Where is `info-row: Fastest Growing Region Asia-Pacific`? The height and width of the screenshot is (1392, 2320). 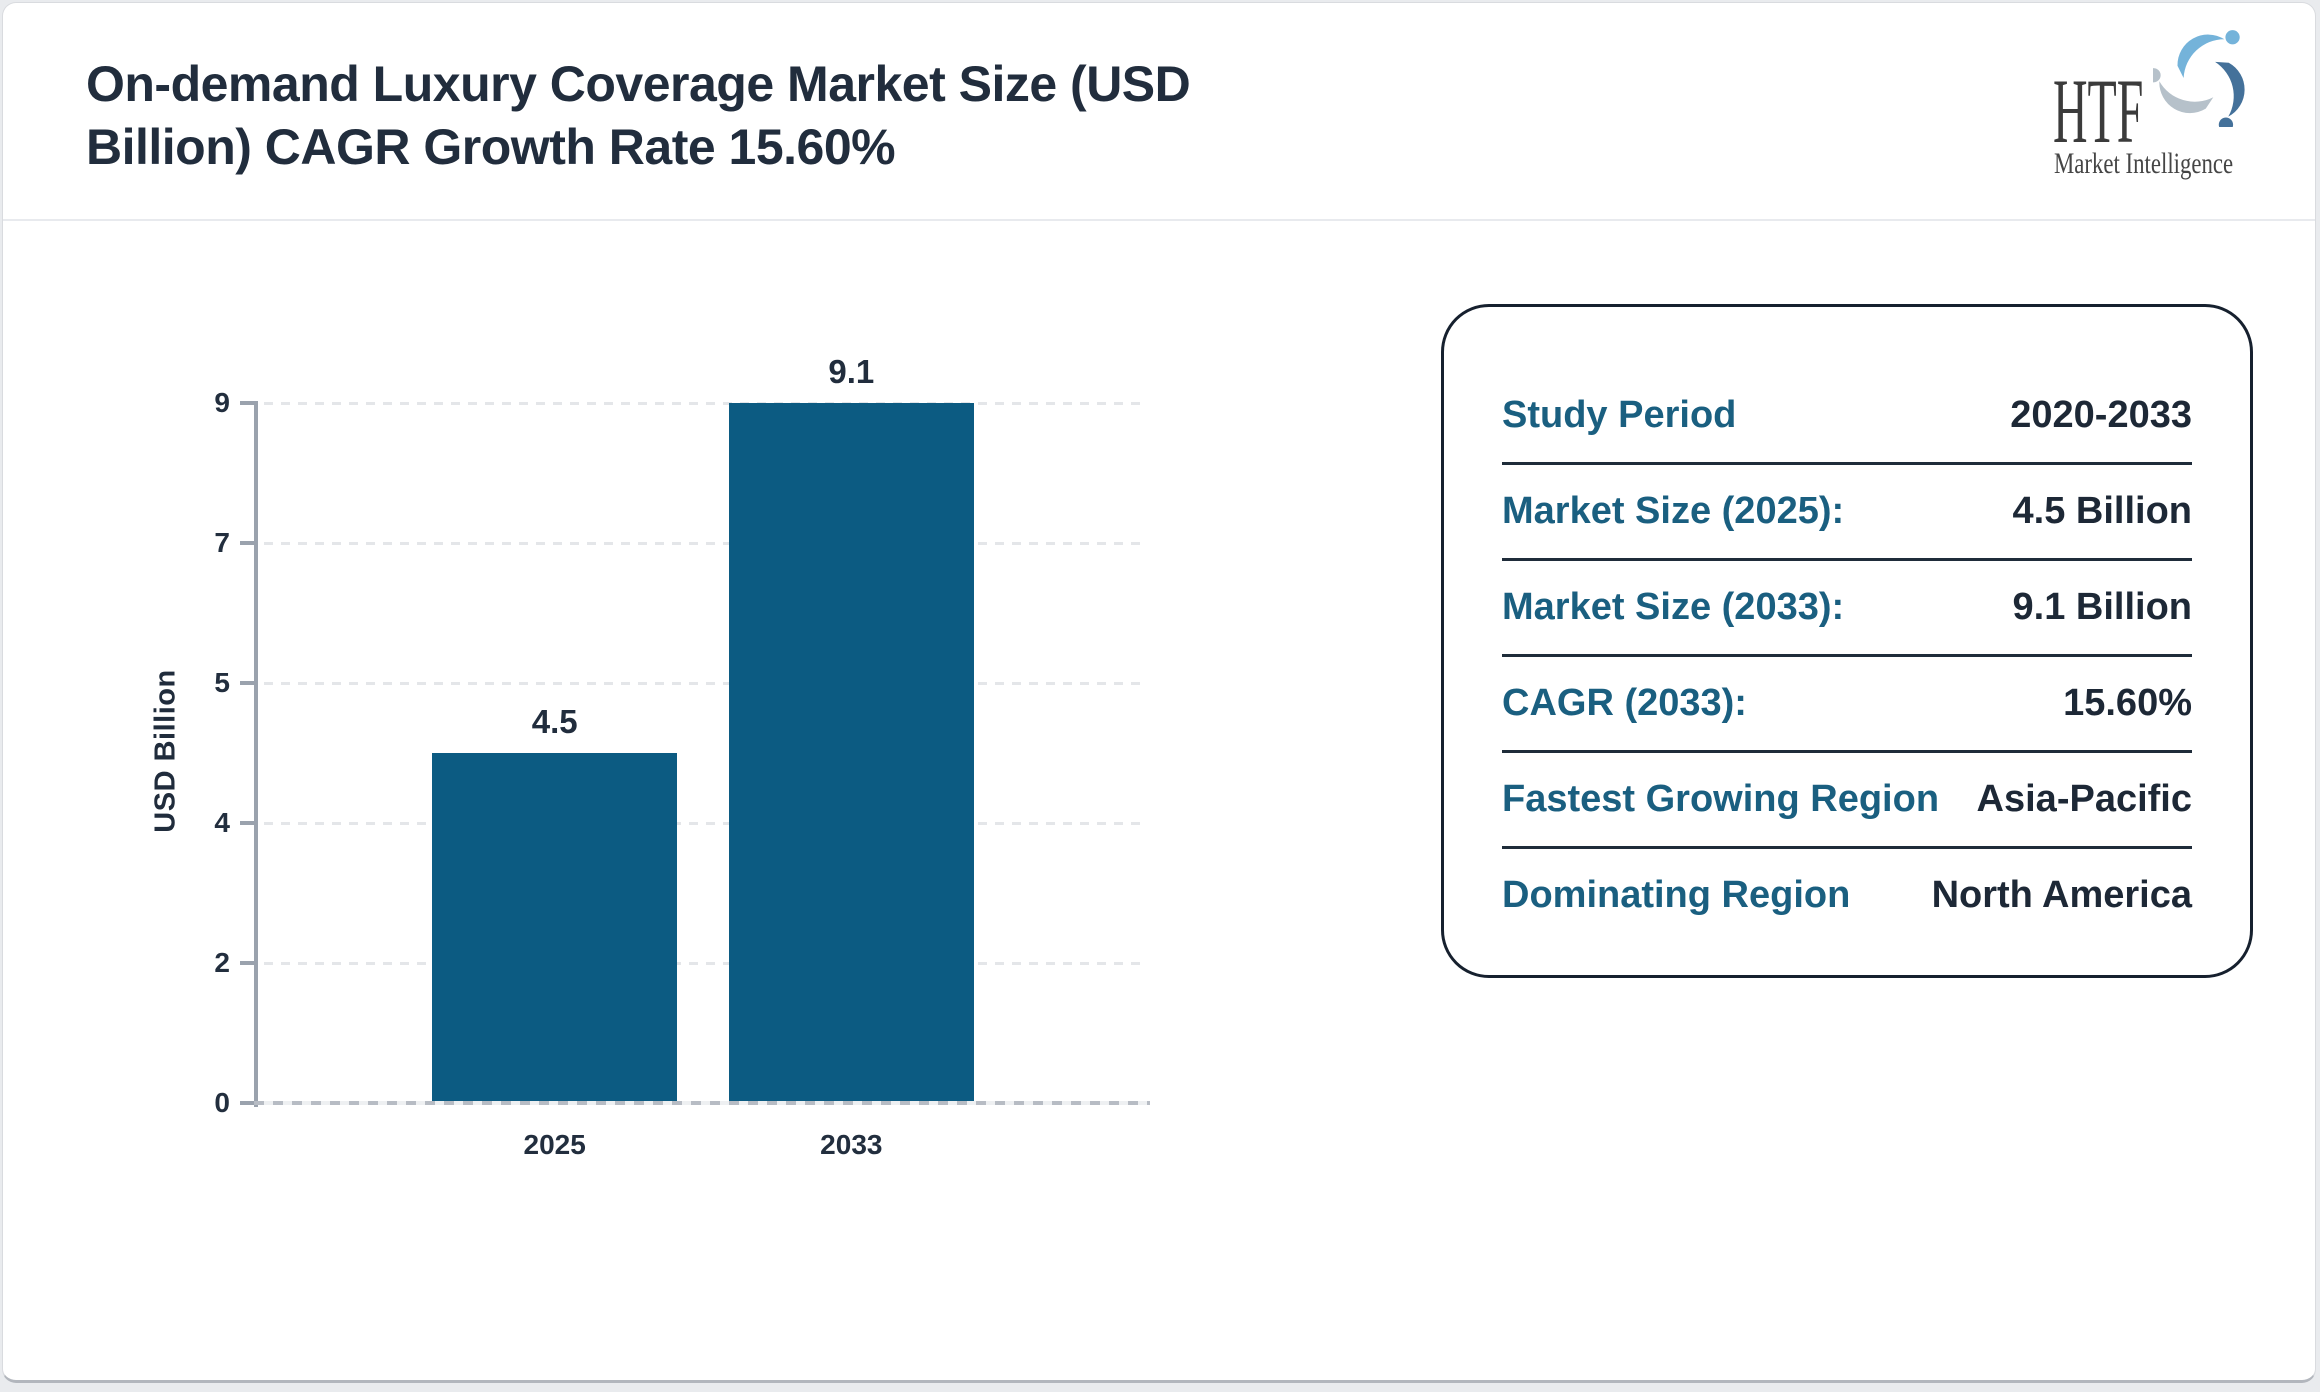
info-row: Fastest Growing Region Asia-Pacific is located at coordinates (1847, 801).